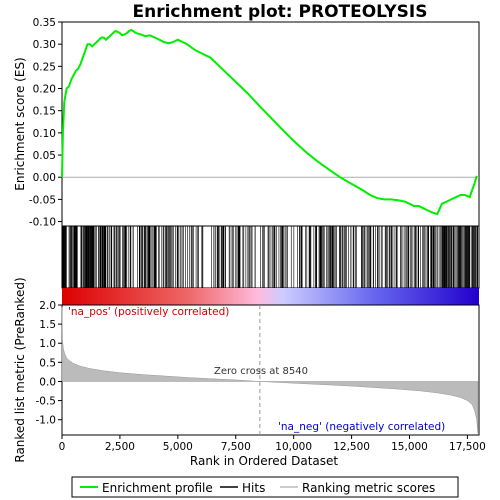 This screenshot has width=500, height=500. Describe the element at coordinates (120, 447) in the screenshot. I see `x-tick-label: 2,500` at that location.